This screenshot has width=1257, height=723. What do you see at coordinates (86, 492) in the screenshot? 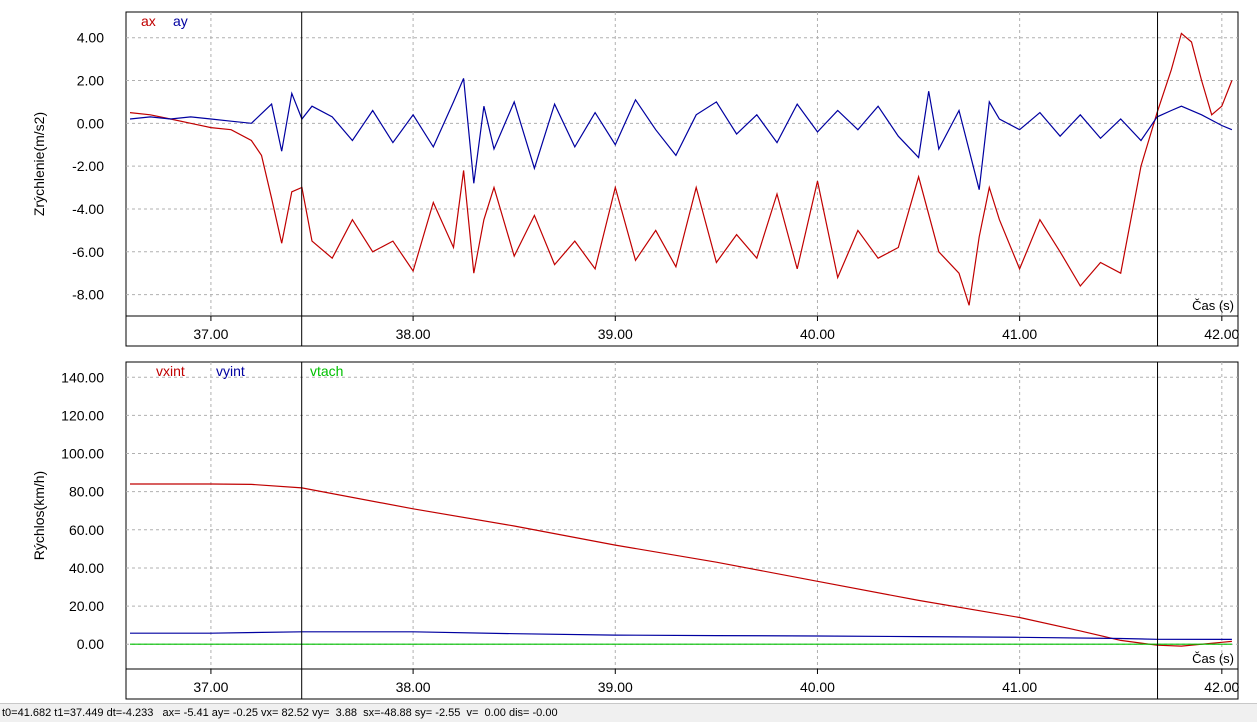
I see `y-tick-label: 80.00` at bounding box center [86, 492].